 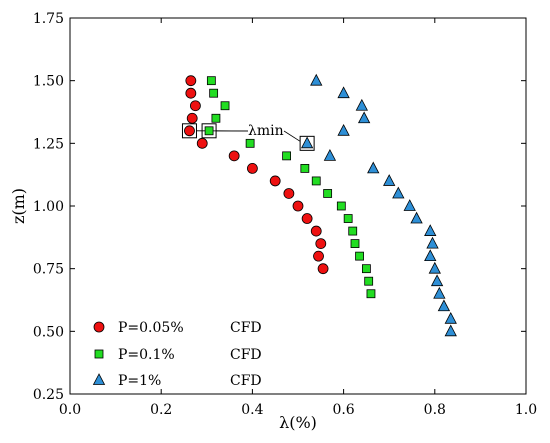 What do you see at coordinates (151, 328) in the screenshot?
I see `legend-label-p005: P=0.05%` at bounding box center [151, 328].